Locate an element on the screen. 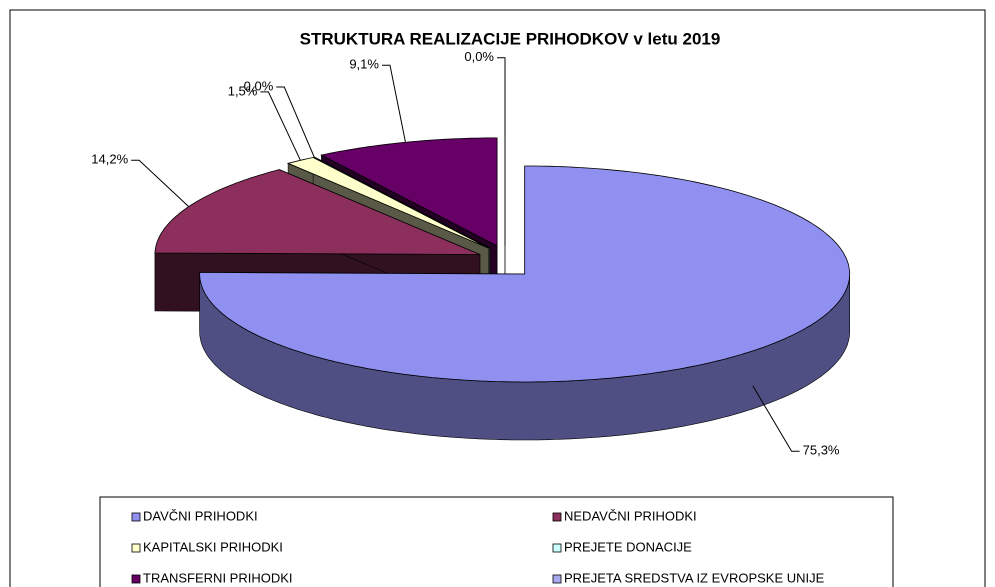 Image resolution: width=995 pixels, height=587 pixels. legend-label: PREJETA SREDSTVA IZ EVROPSKE UNIJE is located at coordinates (694, 577).